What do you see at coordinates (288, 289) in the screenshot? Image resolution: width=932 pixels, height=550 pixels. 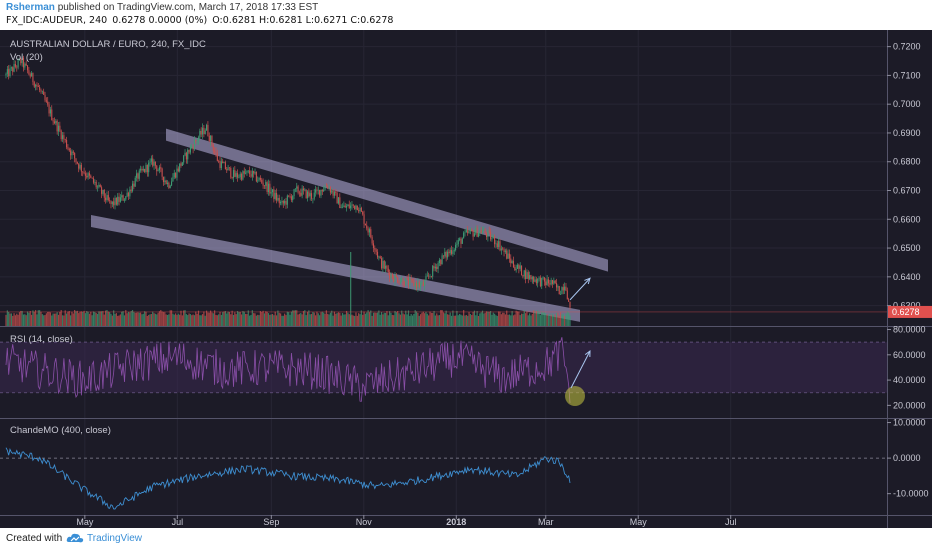 I see `volume-bars` at bounding box center [288, 289].